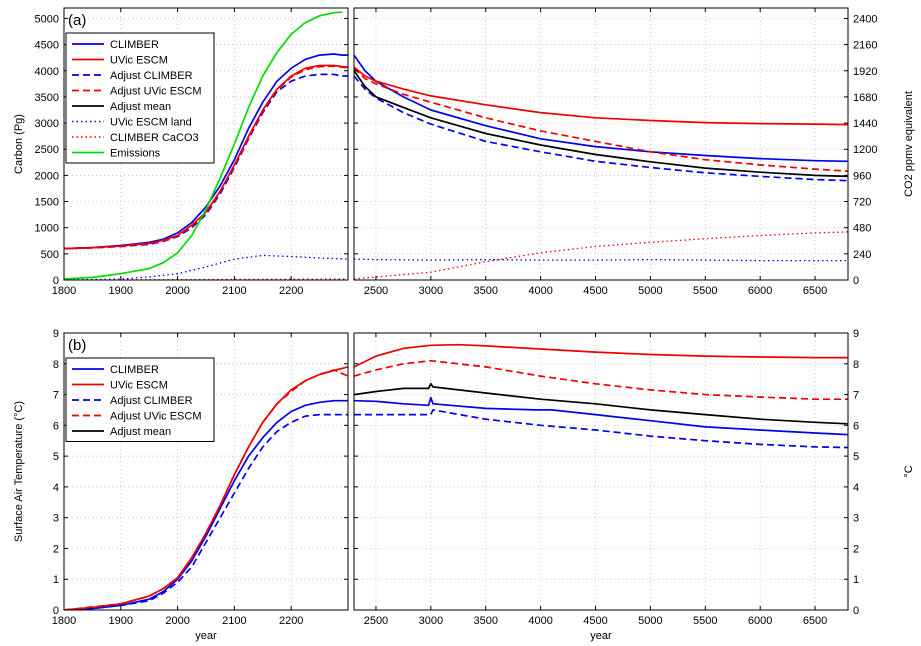 This screenshot has width=921, height=646. Describe the element at coordinates (77, 345) in the screenshot. I see `panel-tag: (b)` at that location.